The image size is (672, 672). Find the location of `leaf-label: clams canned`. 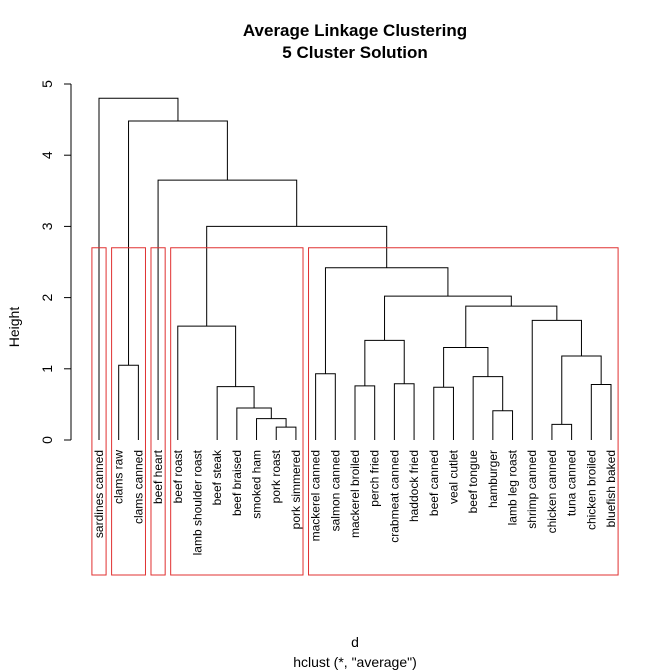

leaf-label: clams canned is located at coordinates (138, 487).